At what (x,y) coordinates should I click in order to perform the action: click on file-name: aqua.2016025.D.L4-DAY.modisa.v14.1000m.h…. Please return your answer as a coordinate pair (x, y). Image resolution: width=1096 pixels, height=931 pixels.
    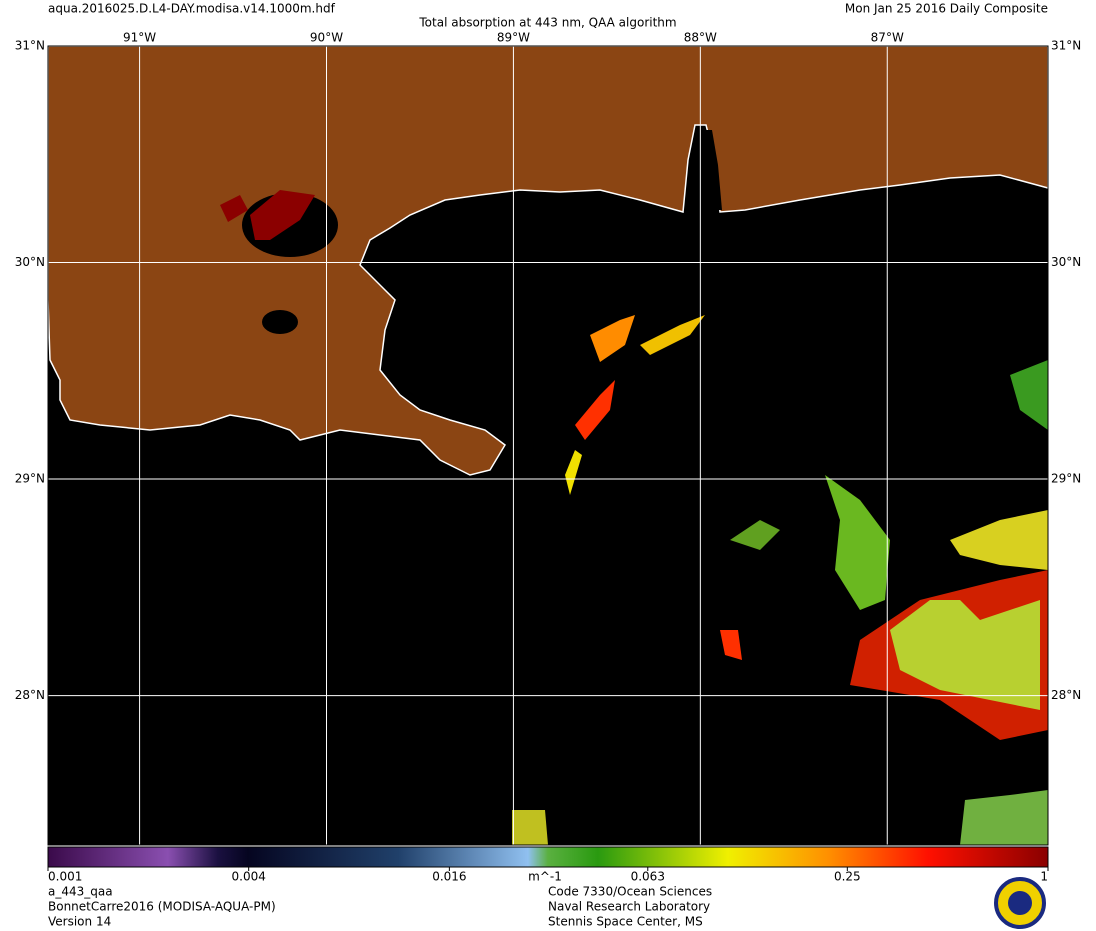
    Looking at the image, I should click on (192, 9).